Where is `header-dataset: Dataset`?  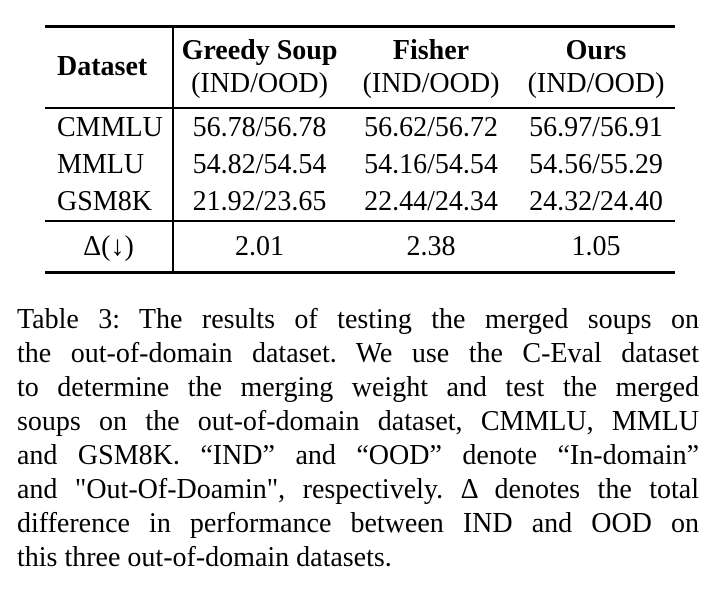
header-dataset: Dataset is located at coordinates (109, 67).